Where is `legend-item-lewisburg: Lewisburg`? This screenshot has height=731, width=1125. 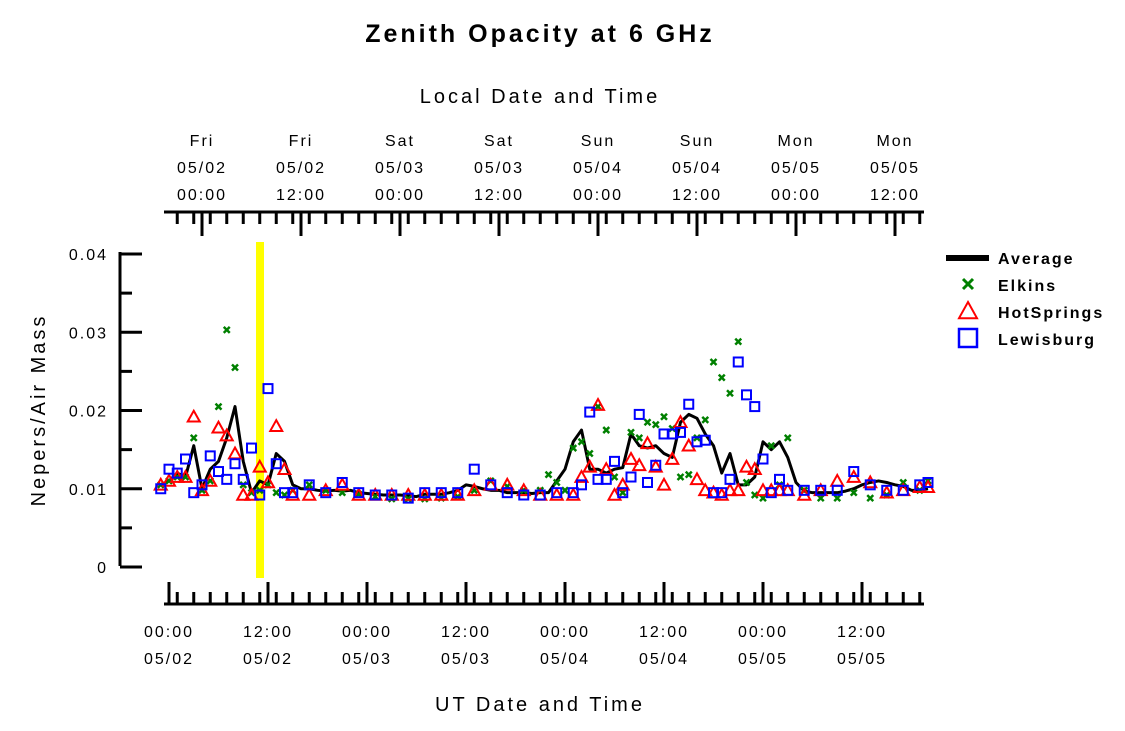
legend-item-lewisburg: Lewisburg is located at coordinates (1026, 338).